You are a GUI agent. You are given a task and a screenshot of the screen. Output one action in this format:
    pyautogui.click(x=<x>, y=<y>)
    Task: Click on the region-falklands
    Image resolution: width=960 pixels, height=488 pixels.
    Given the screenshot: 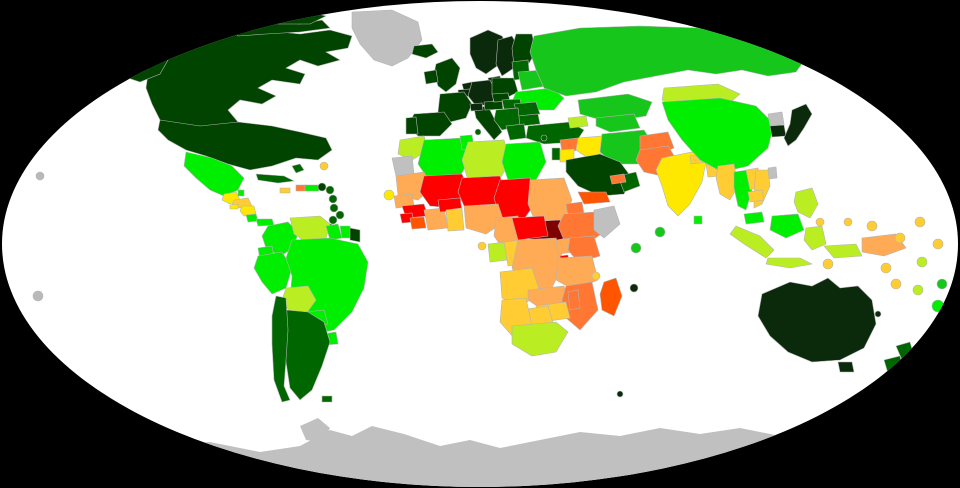 What is the action you would take?
    pyautogui.click(x=327, y=399)
    